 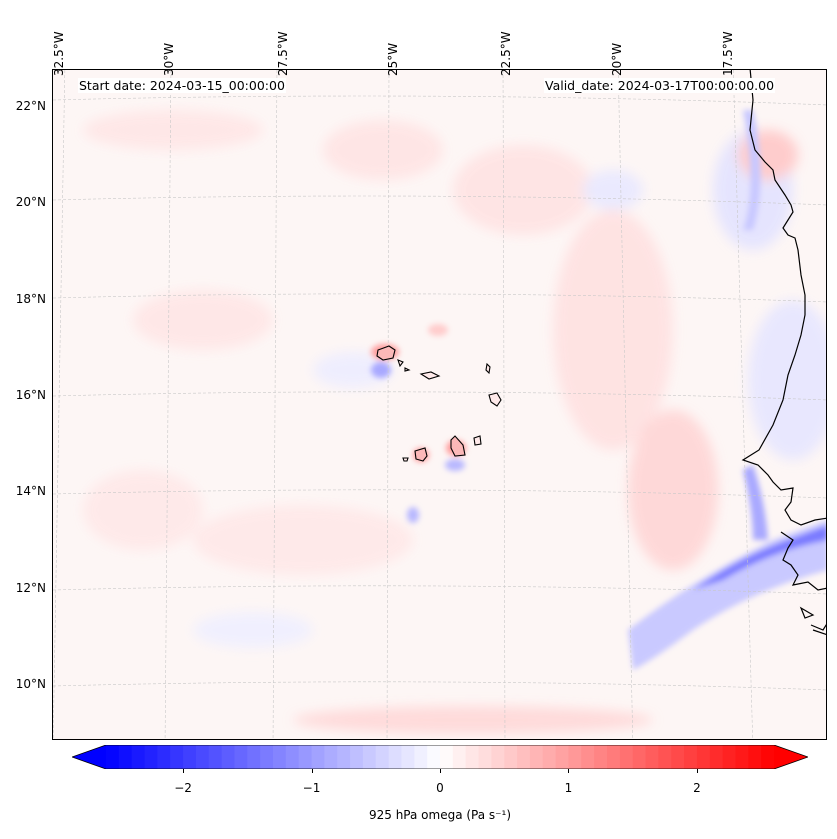 What do you see at coordinates (393, 59) in the screenshot?
I see `lon-label-25w: 25°W` at bounding box center [393, 59].